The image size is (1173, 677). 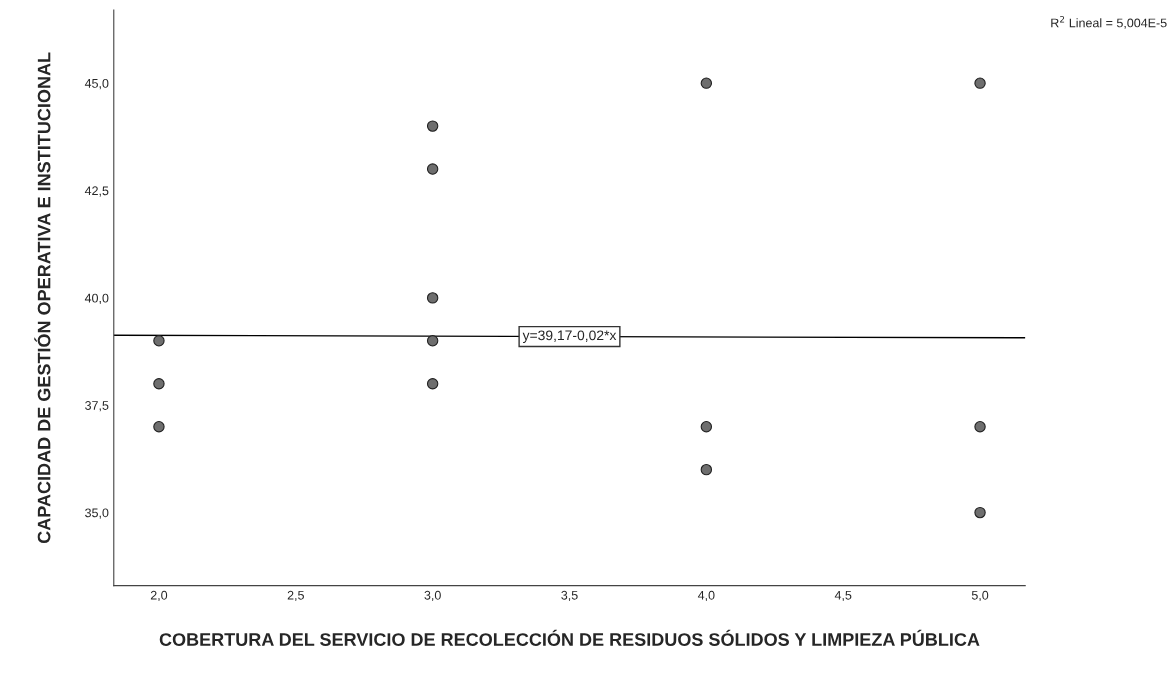 I want to click on y-tick-label: 40,0, so click(x=96, y=299).